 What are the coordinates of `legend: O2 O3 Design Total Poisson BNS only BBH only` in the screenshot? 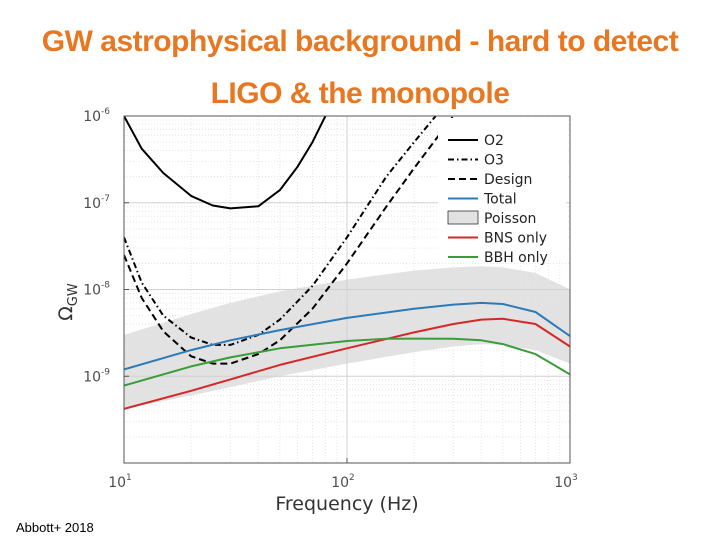 It's located at (502, 192).